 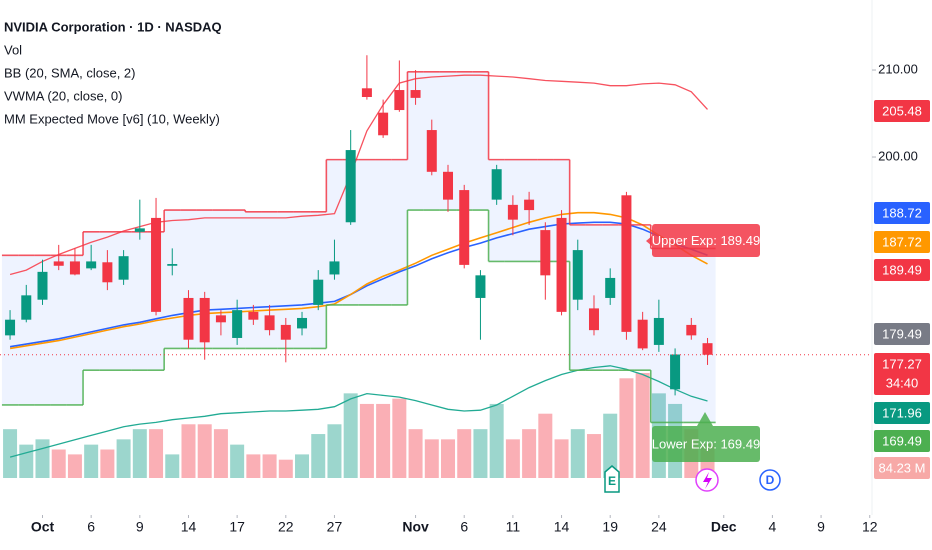 What do you see at coordinates (724, 527) in the screenshot?
I see `x-tick-label: Dec` at bounding box center [724, 527].